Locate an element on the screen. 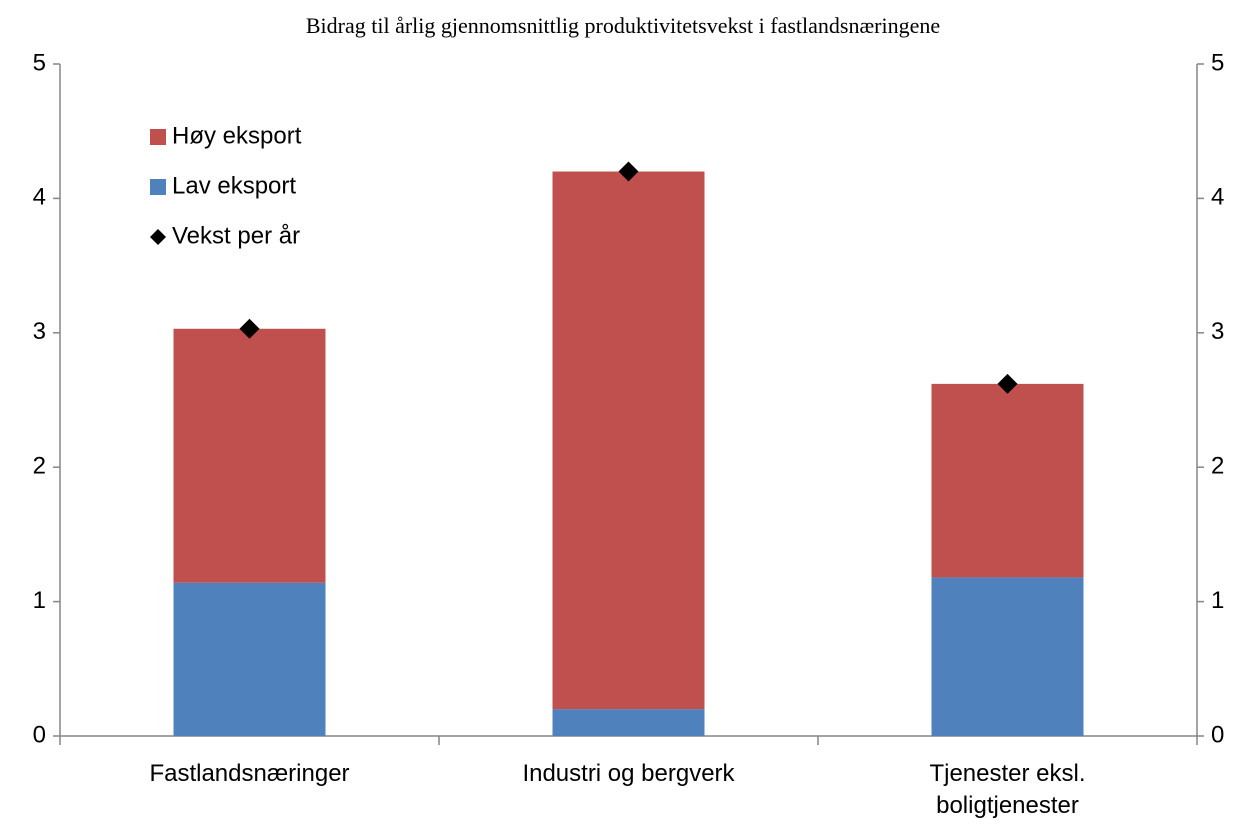  legend-label: Høy eksport is located at coordinates (237, 135).